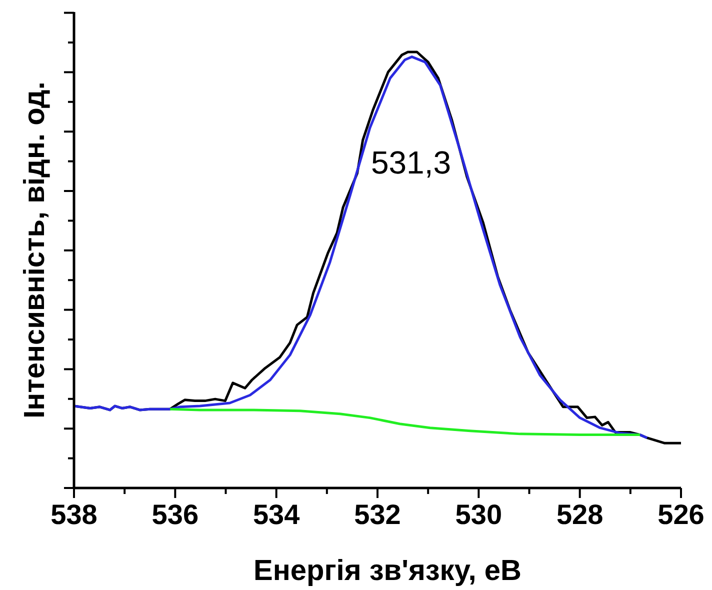 This screenshot has height=590, width=712. I want to click on annotation: 531,3, so click(411, 162).